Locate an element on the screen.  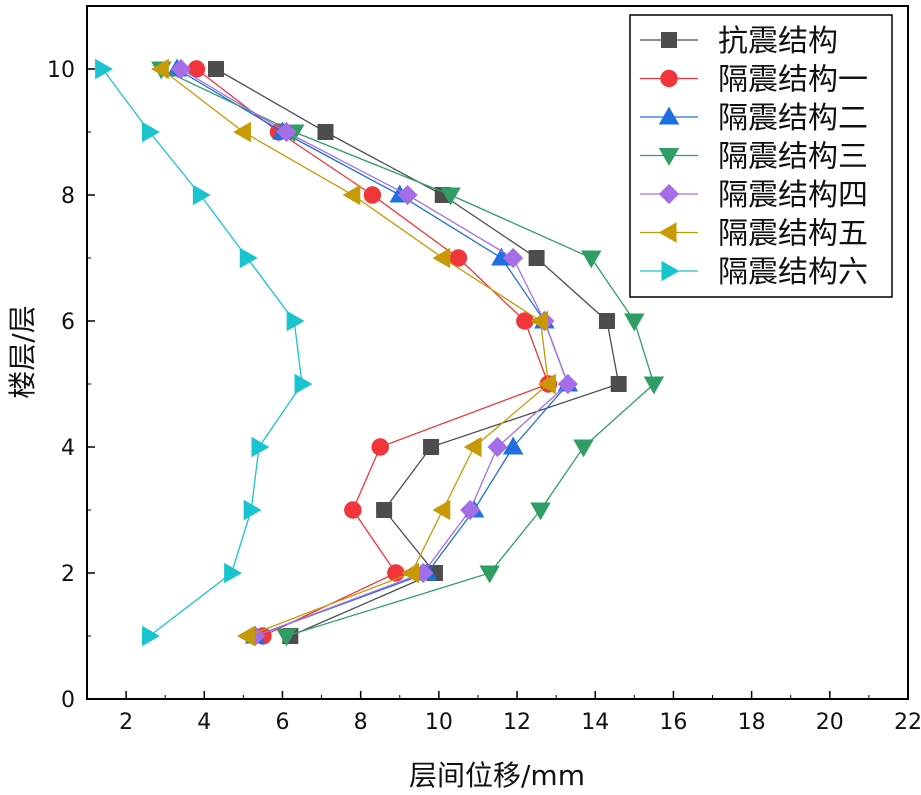
y-tick-label: 0 is located at coordinates (68, 700).